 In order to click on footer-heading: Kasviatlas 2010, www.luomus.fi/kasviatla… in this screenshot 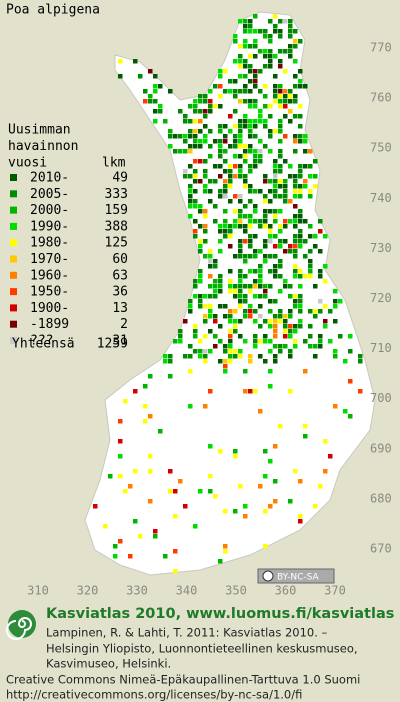, I will do `click(220, 614)`.